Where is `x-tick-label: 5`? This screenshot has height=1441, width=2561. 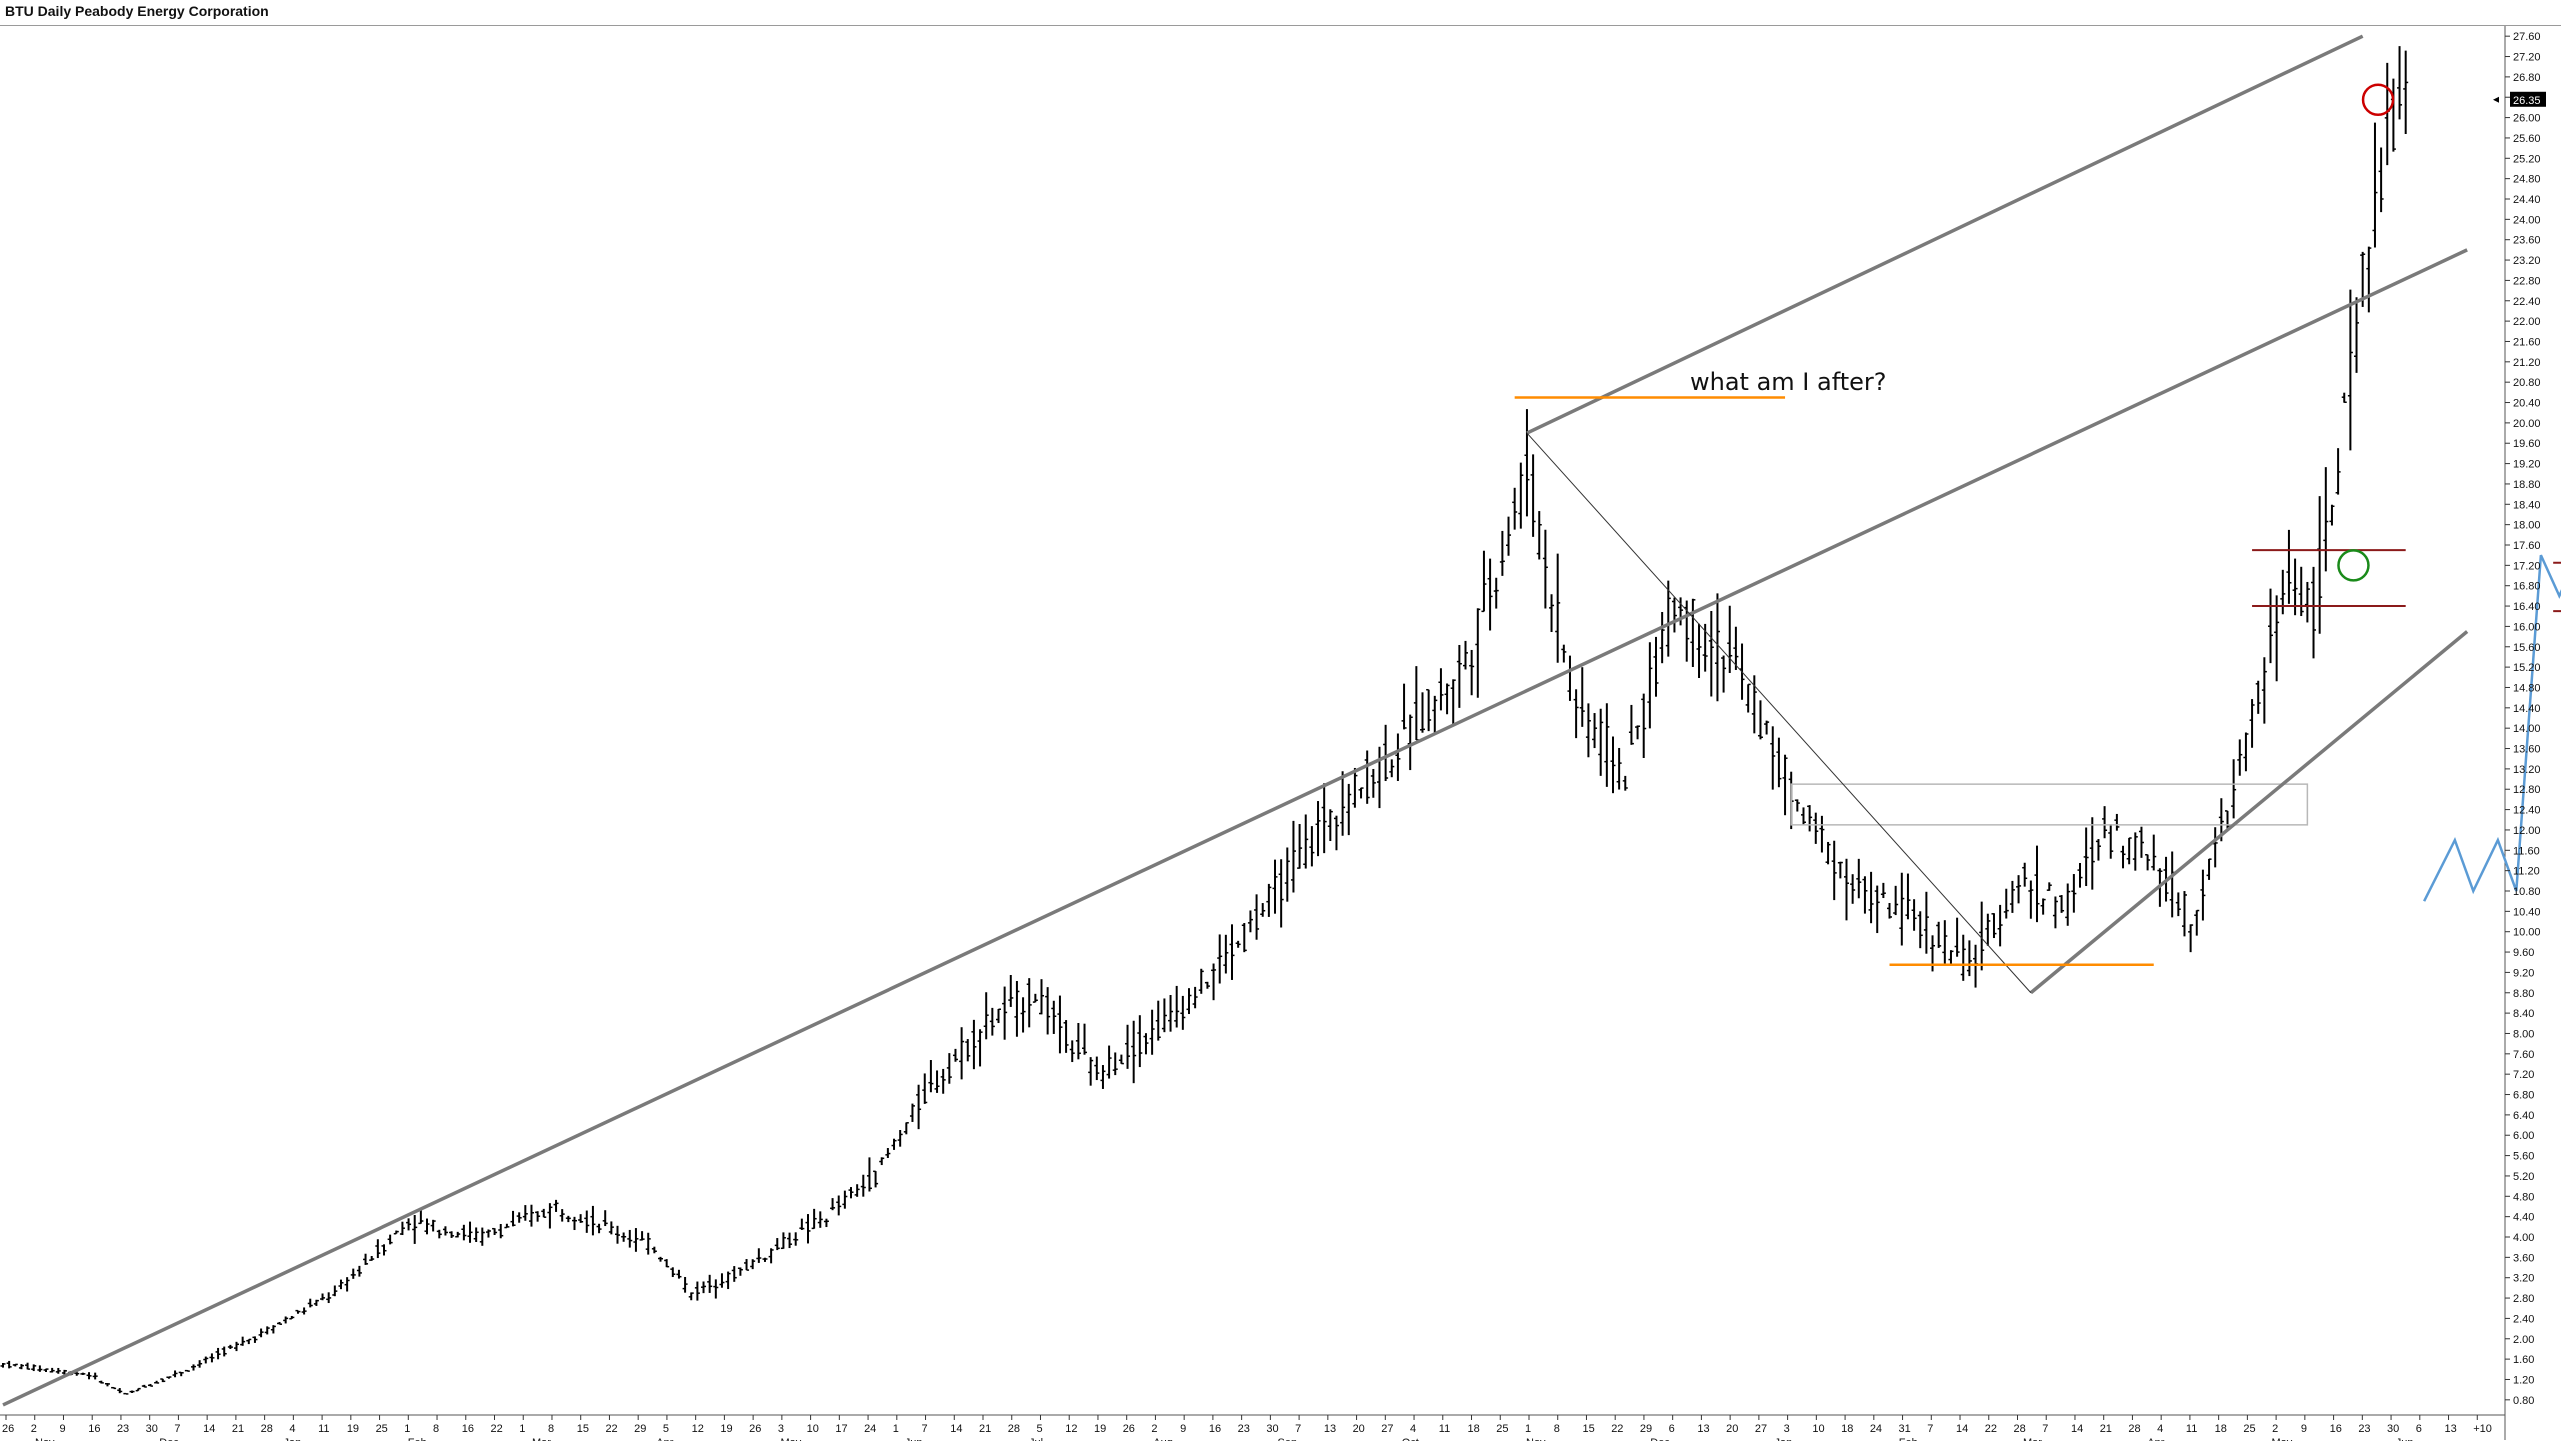
x-tick-label: 5 is located at coordinates (666, 1429).